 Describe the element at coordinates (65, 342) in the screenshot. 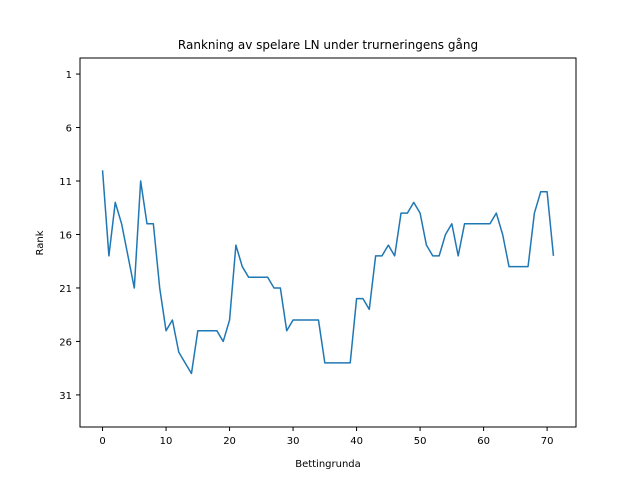

I see `y-tick-label: 26` at that location.